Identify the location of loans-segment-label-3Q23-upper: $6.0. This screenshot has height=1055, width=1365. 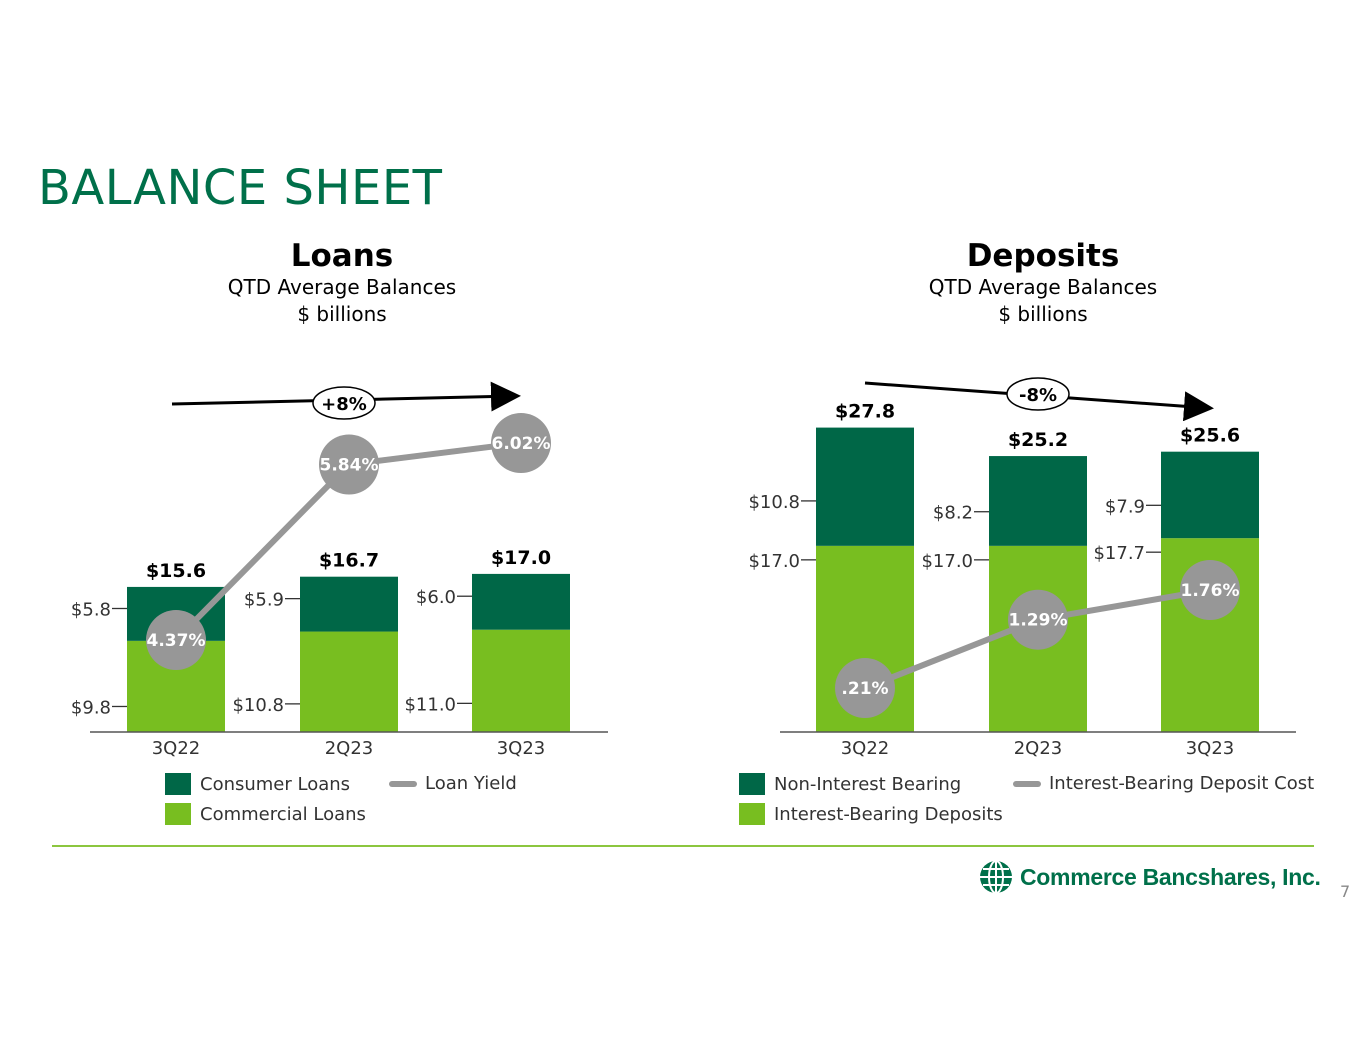
(436, 597).